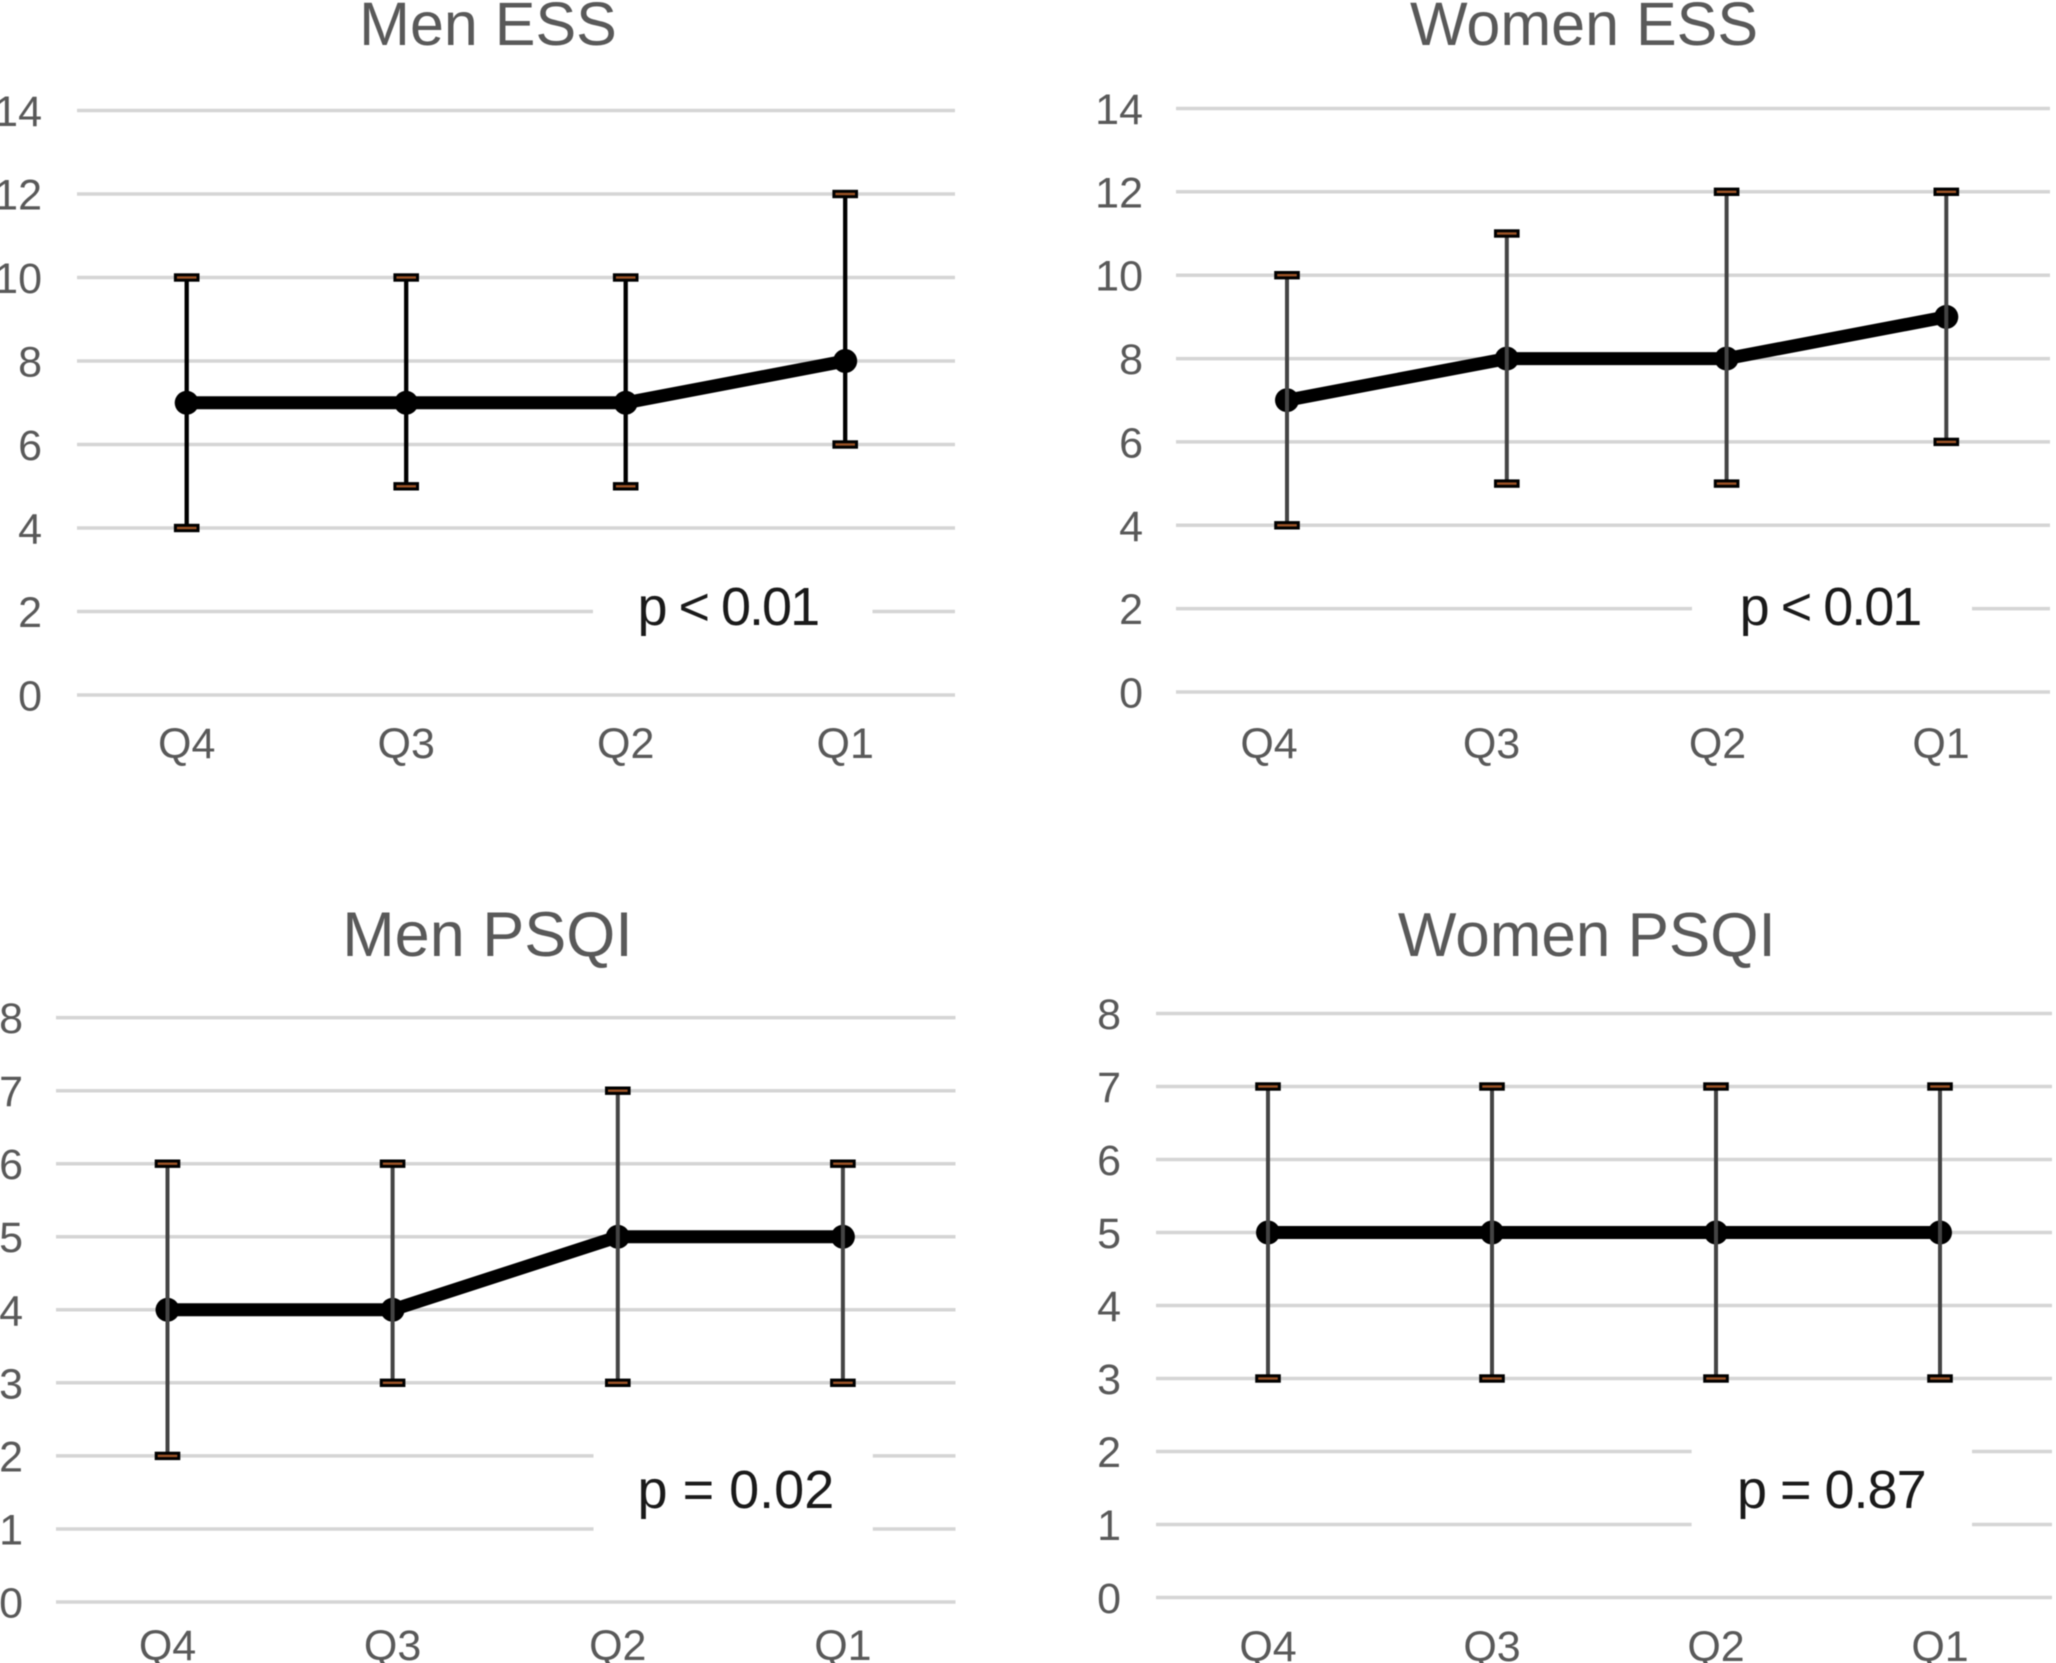  I want to click on svg-text: p = 0.87, so click(1831, 1490).